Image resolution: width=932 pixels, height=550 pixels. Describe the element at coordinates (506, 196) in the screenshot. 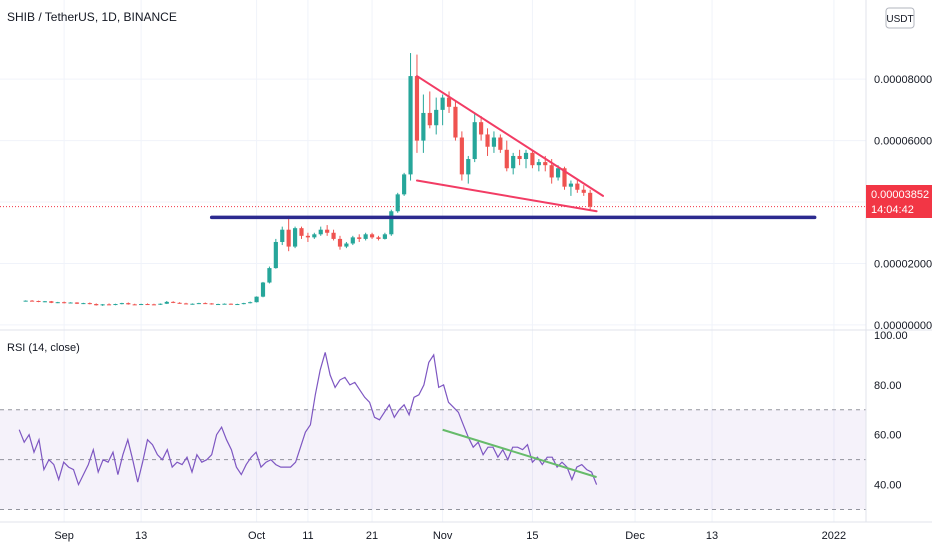

I see `wedge-lower-line` at that location.